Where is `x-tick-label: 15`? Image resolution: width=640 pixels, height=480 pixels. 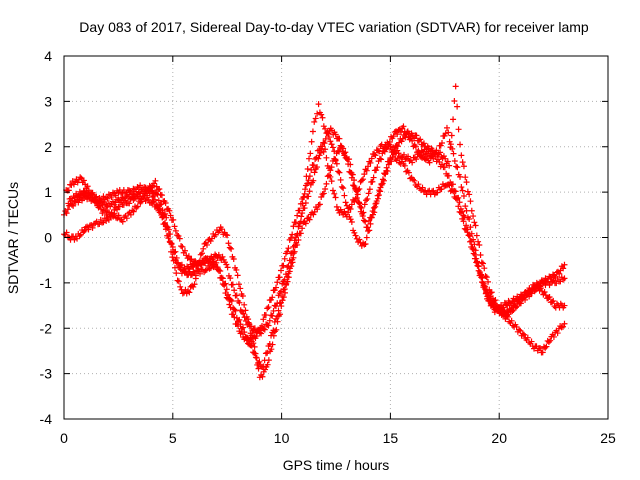
x-tick-label: 15 is located at coordinates (391, 438).